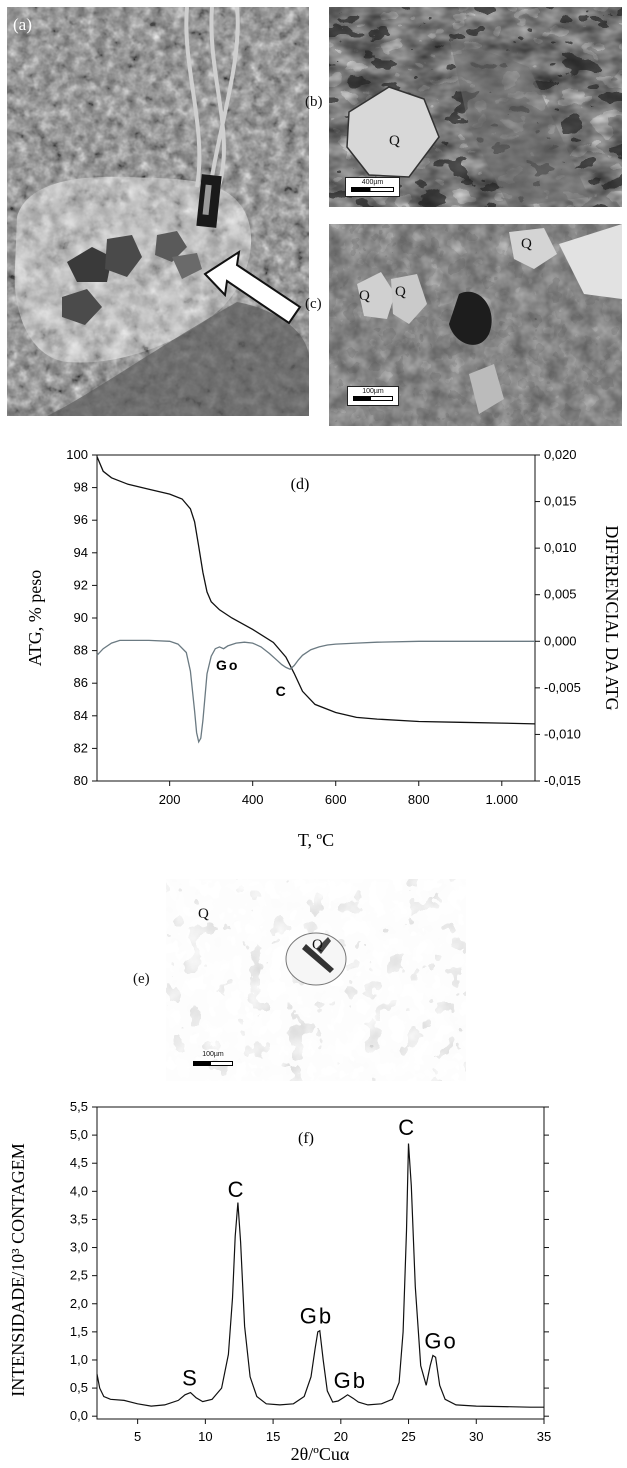 This screenshot has height=1468, width=627. I want to click on y-axis-title: INTENSIDADE/10³ CONTAGEM, so click(18, 1269).